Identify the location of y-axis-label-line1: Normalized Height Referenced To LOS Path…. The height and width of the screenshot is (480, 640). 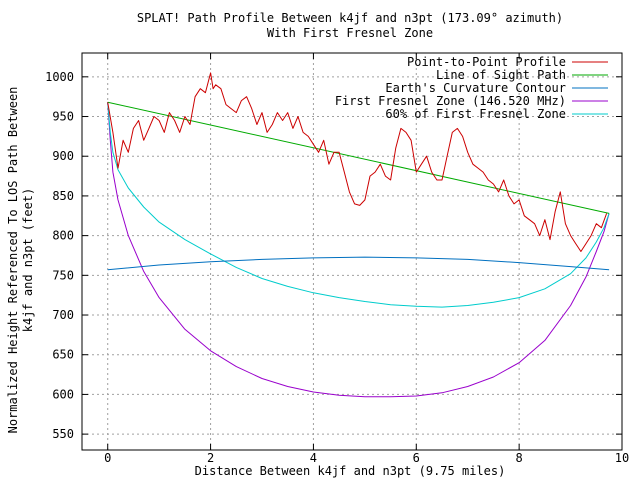
(13, 260).